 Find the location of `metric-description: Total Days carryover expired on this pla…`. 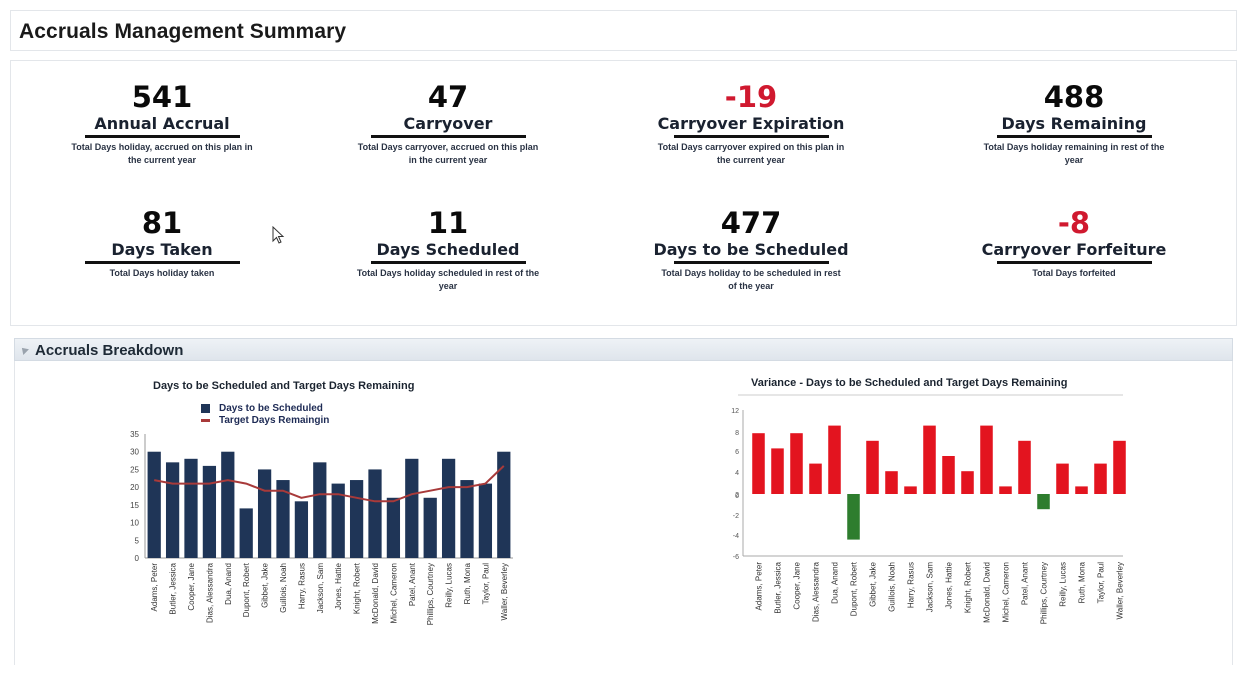

metric-description: Total Days carryover expired on this pla… is located at coordinates (751, 153).